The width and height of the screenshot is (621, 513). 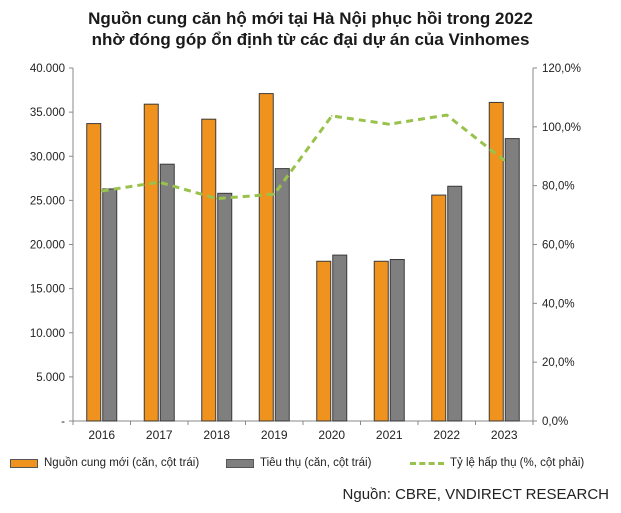 What do you see at coordinates (216, 435) in the screenshot?
I see `x-tick-label: 2018` at bounding box center [216, 435].